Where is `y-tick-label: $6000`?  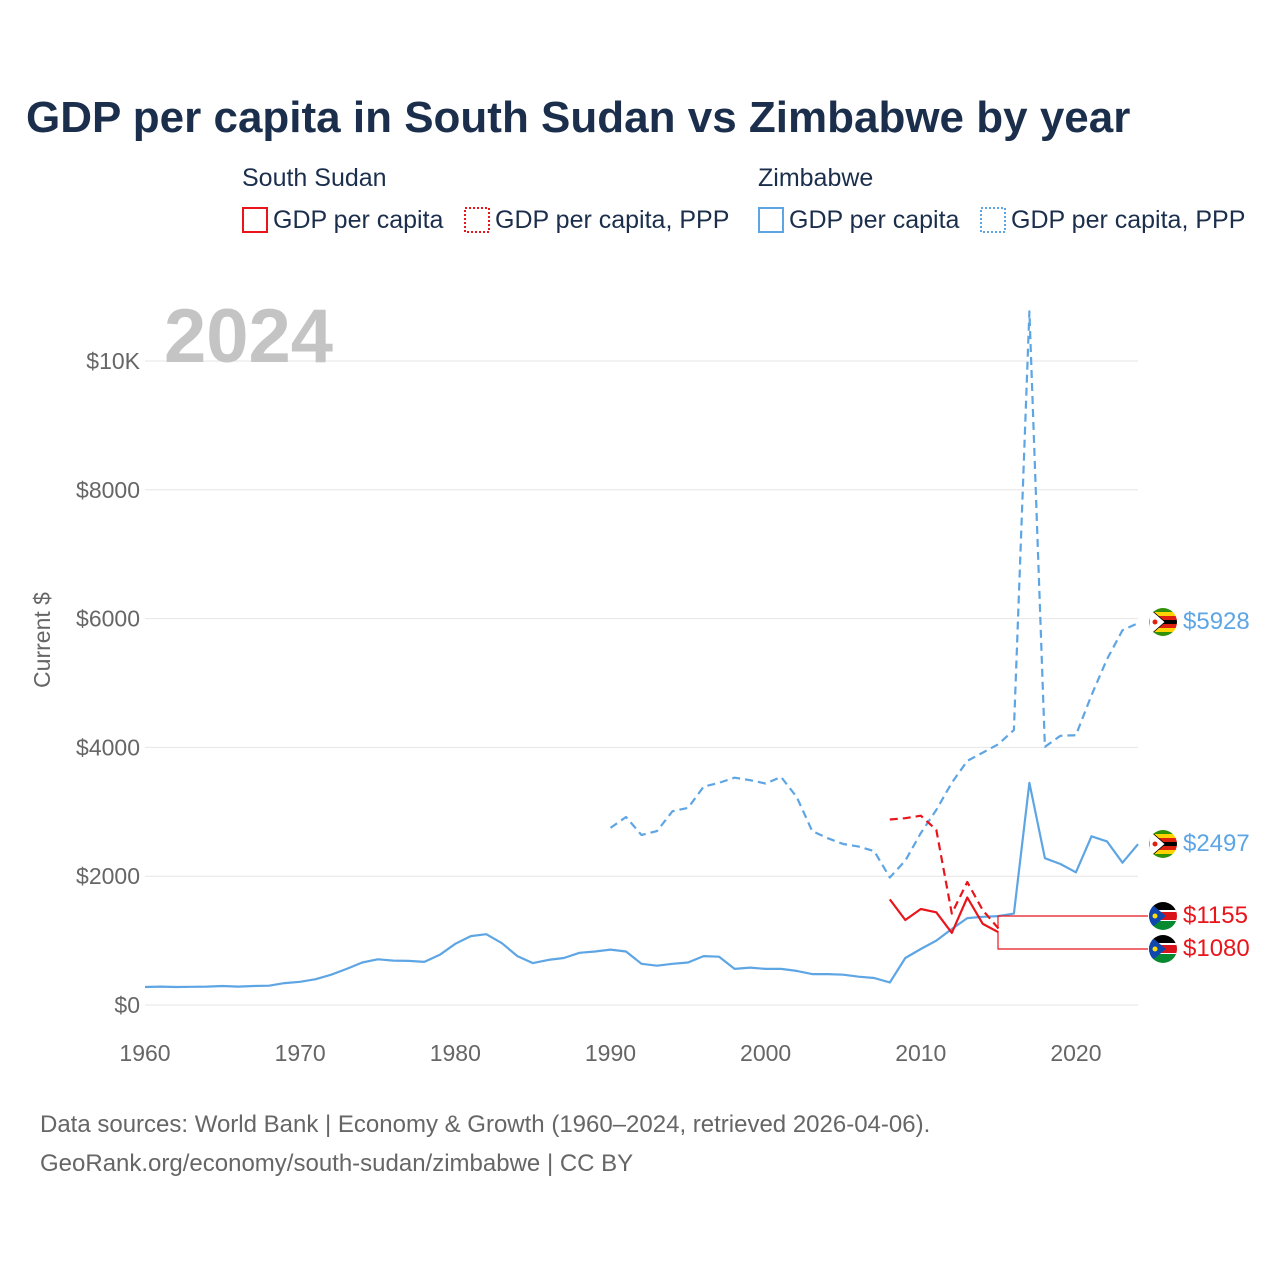
y-tick-label: $6000 is located at coordinates (108, 619).